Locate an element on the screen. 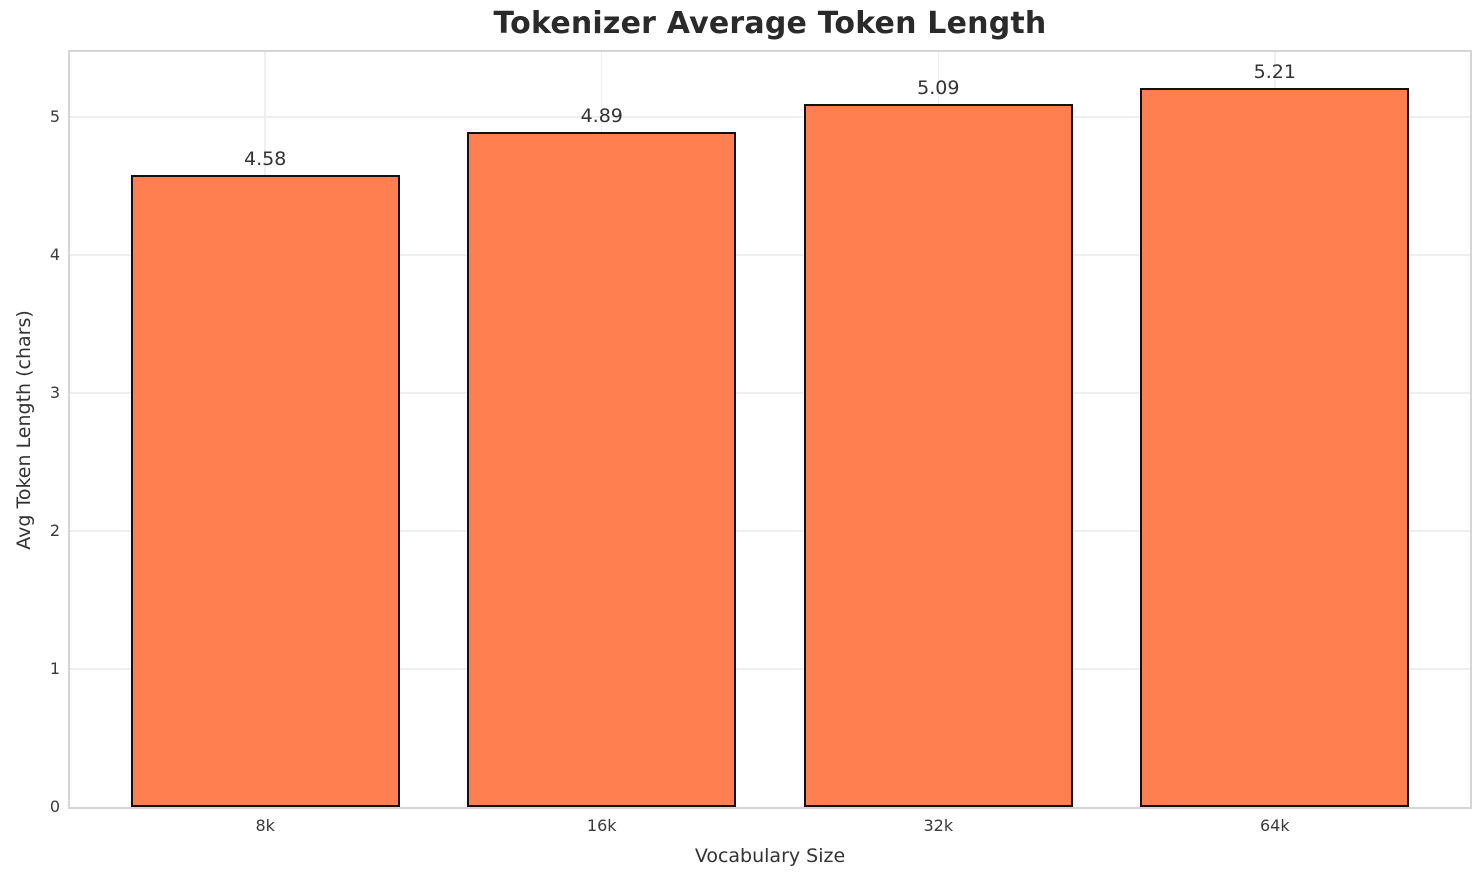  y-tick-label: 2 is located at coordinates (54, 530).